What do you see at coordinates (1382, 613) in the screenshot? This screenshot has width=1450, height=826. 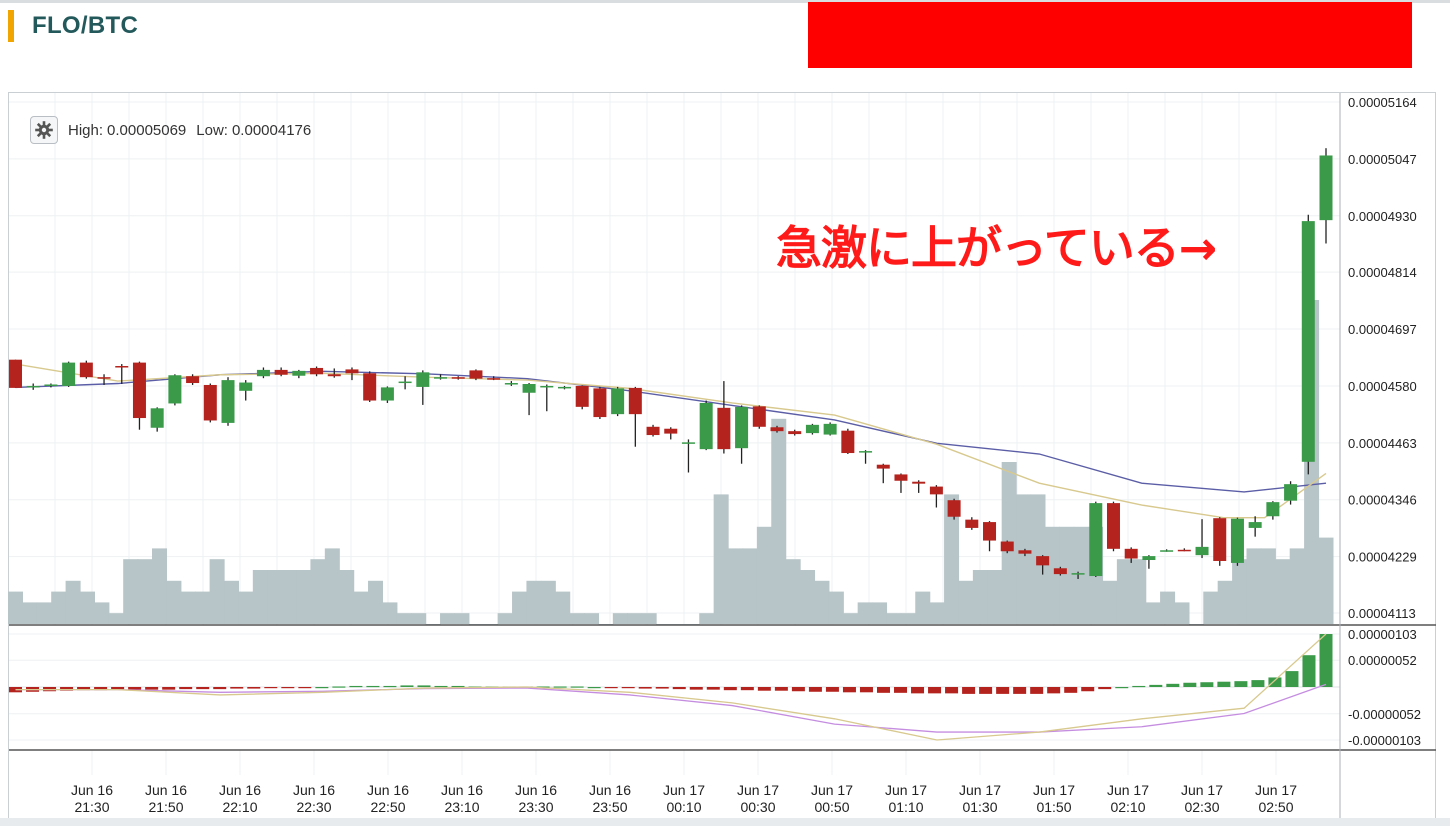 I see `price-axis-label: 0.00004113` at bounding box center [1382, 613].